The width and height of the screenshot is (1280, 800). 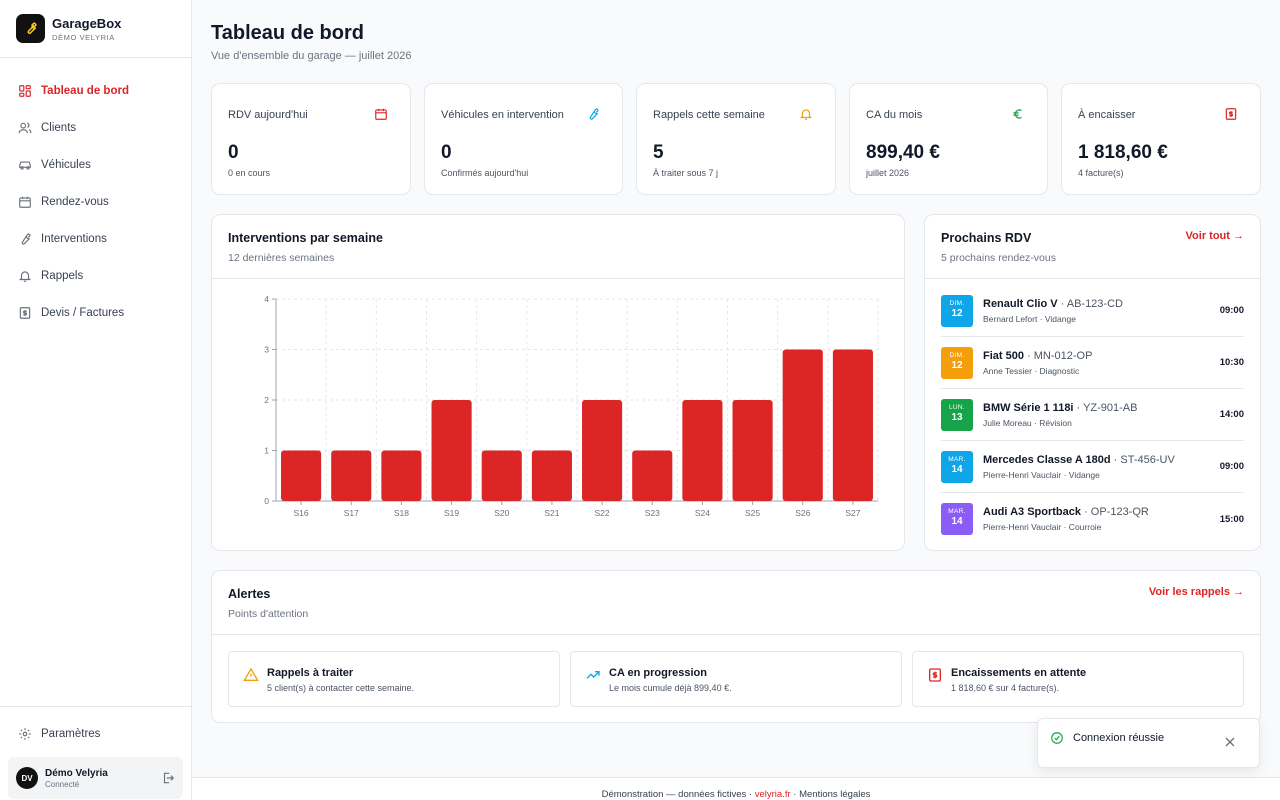 I want to click on settings-label: Paramètres, so click(x=71, y=734).